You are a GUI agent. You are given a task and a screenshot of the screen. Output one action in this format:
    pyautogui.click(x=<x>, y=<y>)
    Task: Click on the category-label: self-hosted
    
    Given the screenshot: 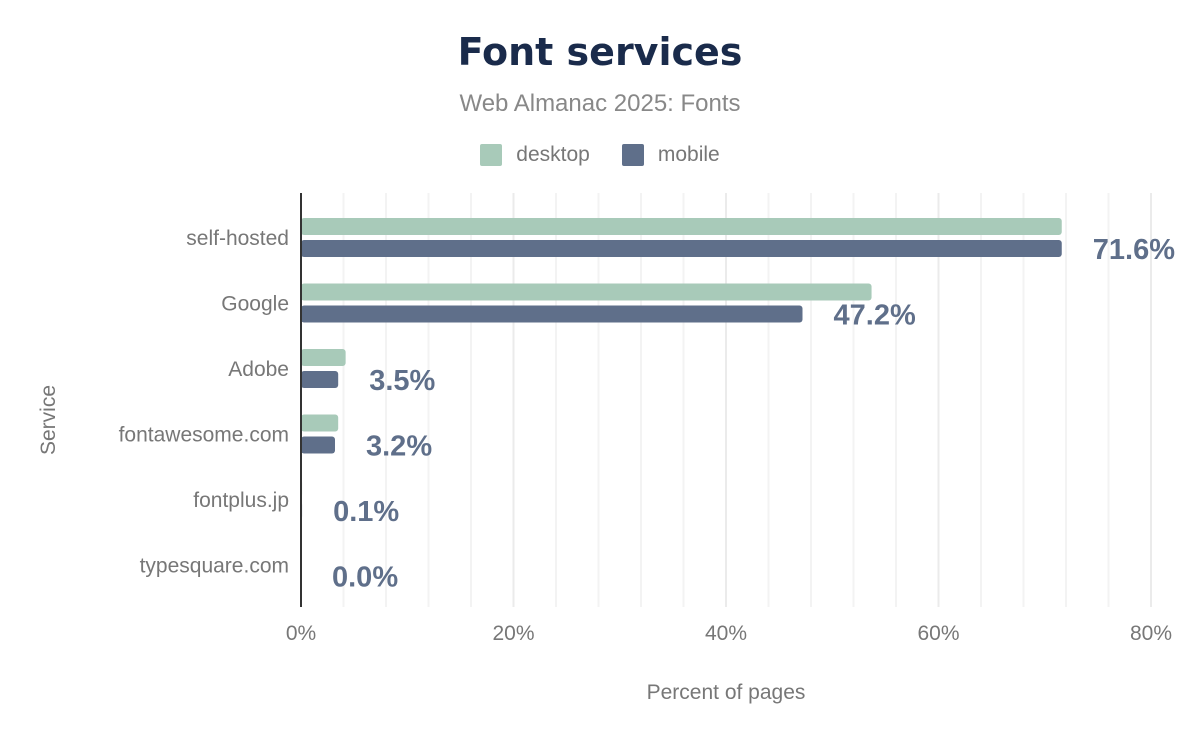 What is the action you would take?
    pyautogui.click(x=237, y=238)
    